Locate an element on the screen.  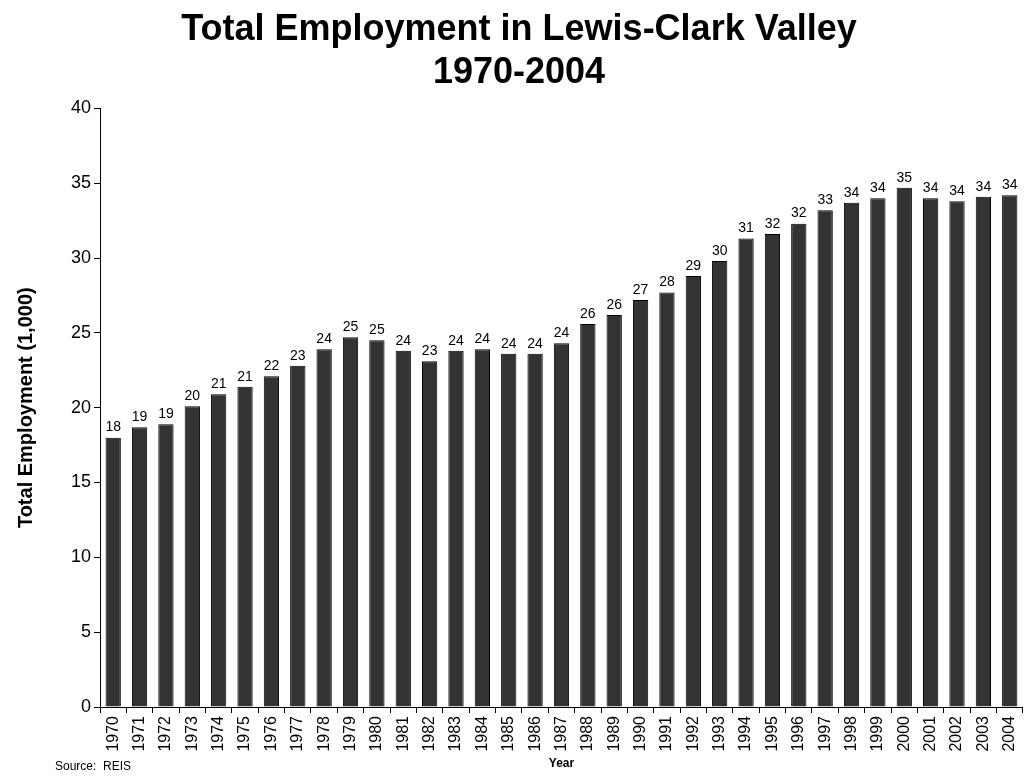
x-tick-label: 1982 is located at coordinates (429, 733).